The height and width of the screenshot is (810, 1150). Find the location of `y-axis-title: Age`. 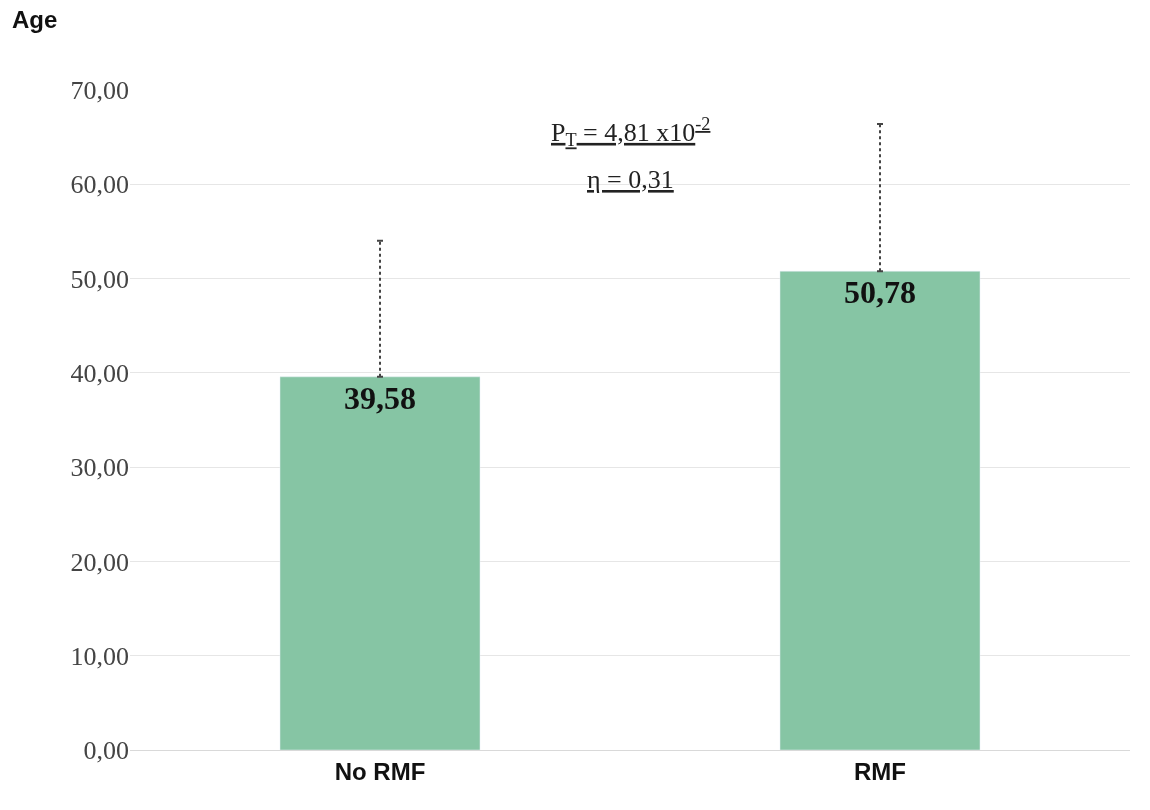

y-axis-title: Age is located at coordinates (35, 19).